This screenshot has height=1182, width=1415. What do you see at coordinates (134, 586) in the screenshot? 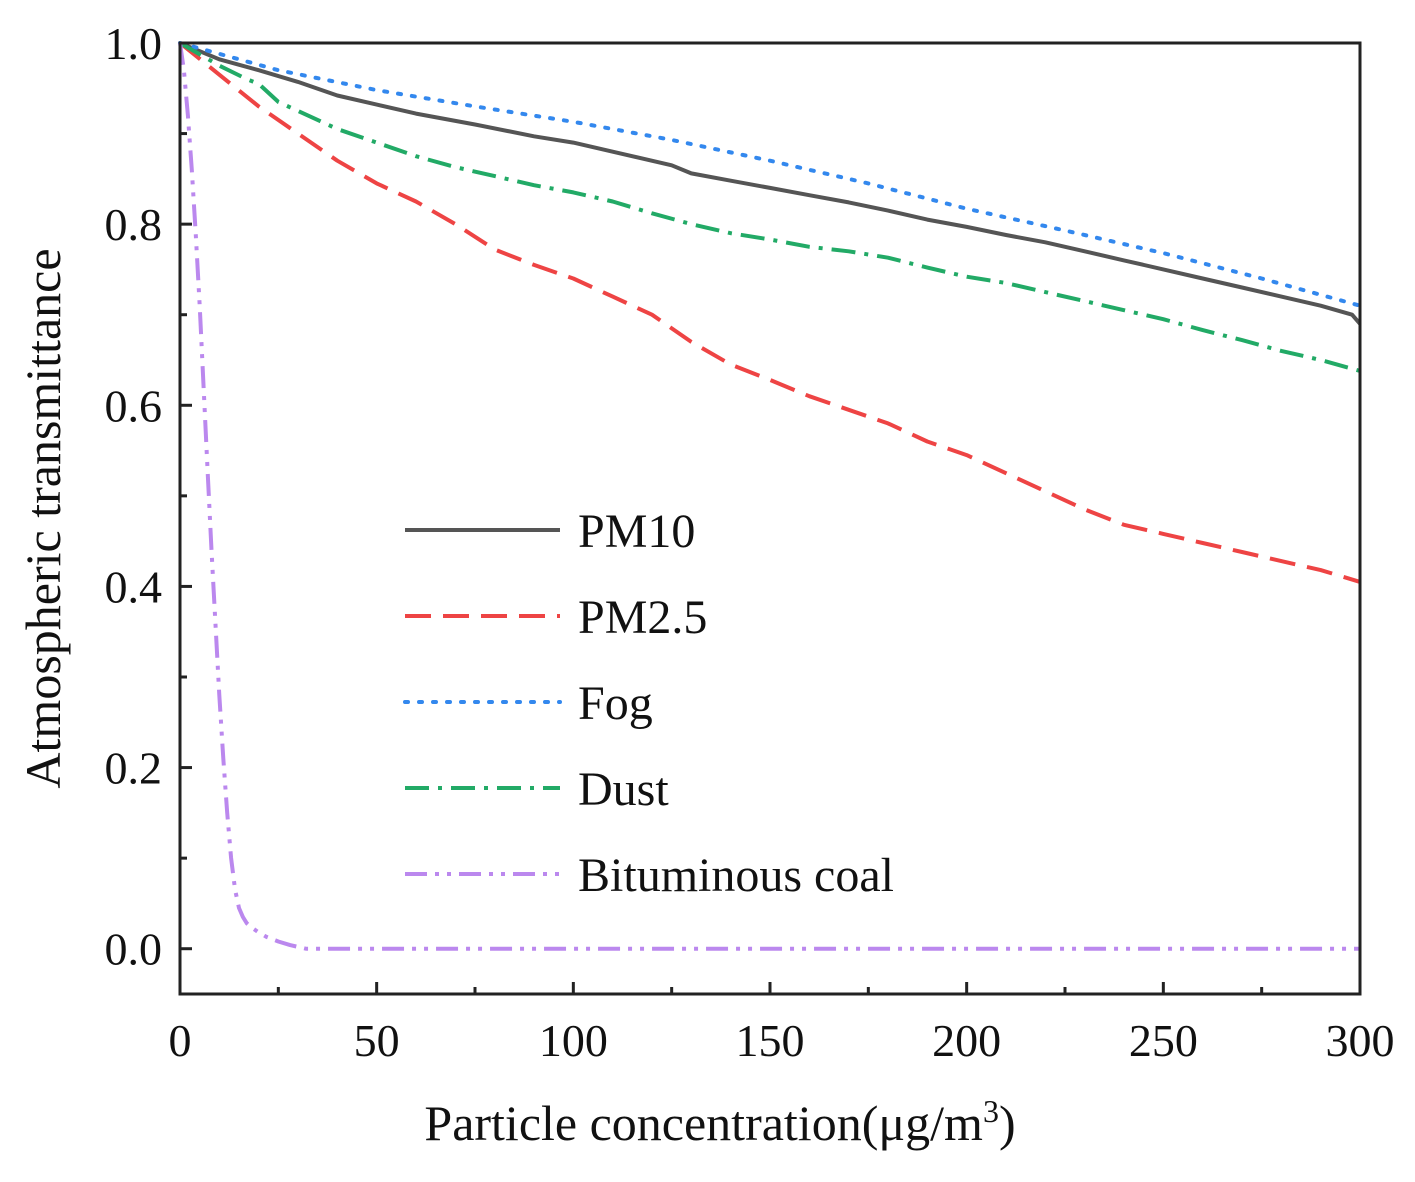
I see `y-tick-label: 0.4` at bounding box center [134, 586].